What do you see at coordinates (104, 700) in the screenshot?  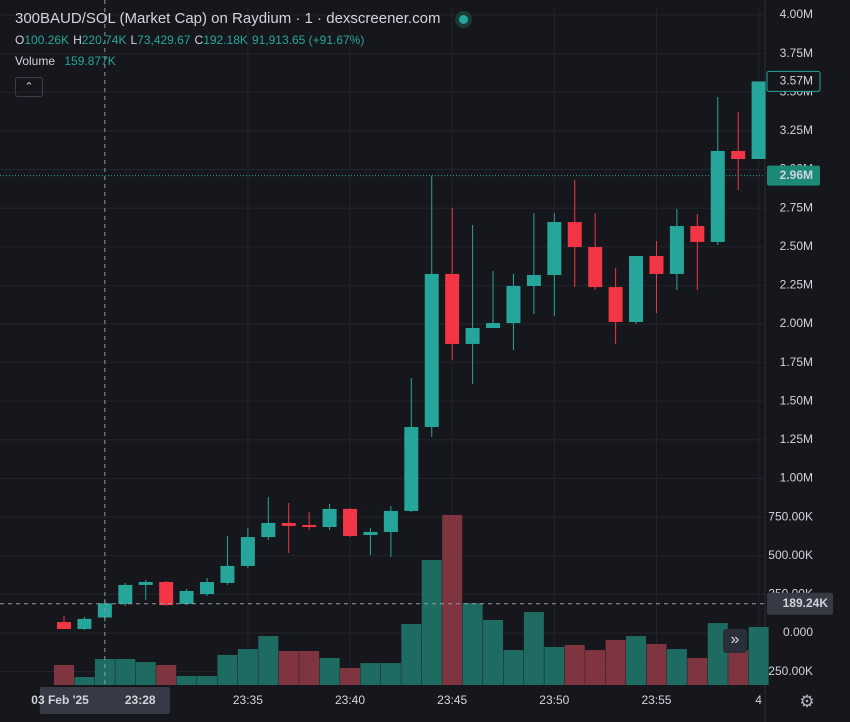 I see `crosshair-x-tag` at bounding box center [104, 700].